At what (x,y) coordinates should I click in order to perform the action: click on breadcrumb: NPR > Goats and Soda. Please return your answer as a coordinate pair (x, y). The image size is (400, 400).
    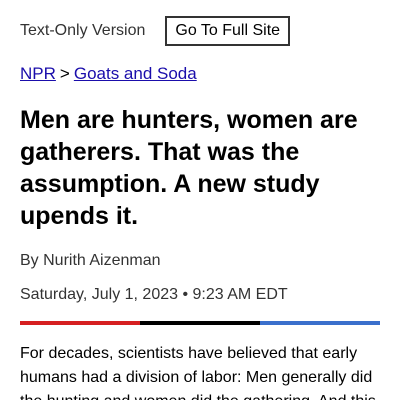
    Looking at the image, I should click on (200, 74).